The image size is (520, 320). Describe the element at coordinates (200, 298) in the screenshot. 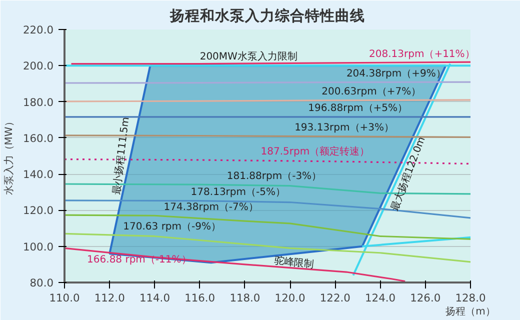

I see `x-tick-label: 116.0` at that location.